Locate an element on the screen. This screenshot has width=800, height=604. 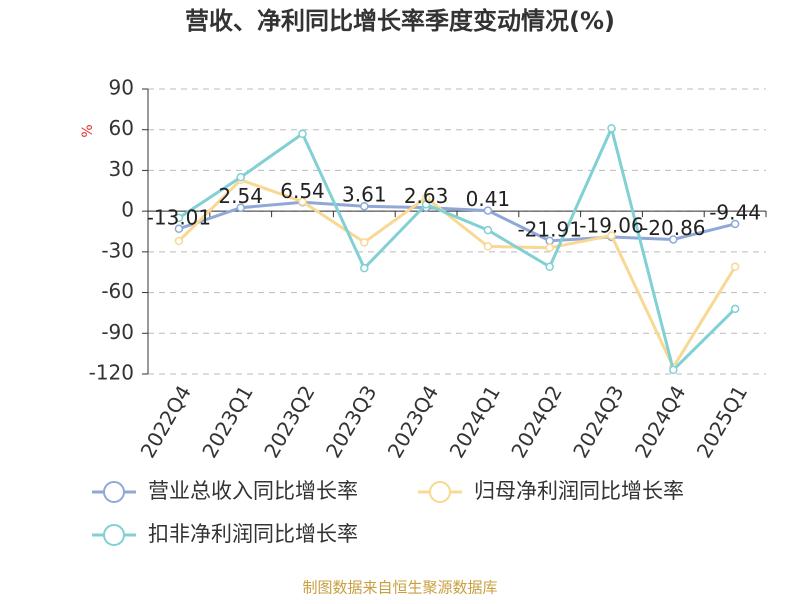
data-label: -9.44 is located at coordinates (735, 212).